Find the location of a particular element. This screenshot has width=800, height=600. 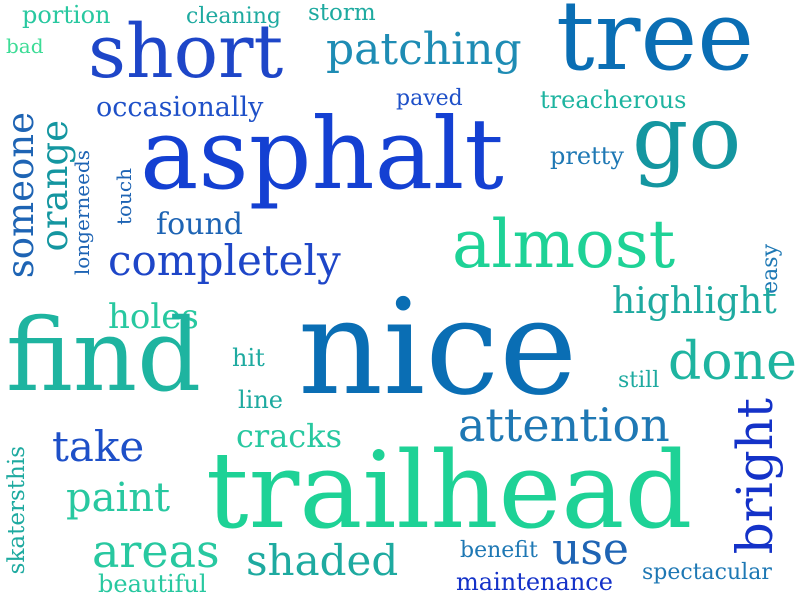

word-take: take is located at coordinates (98, 446).